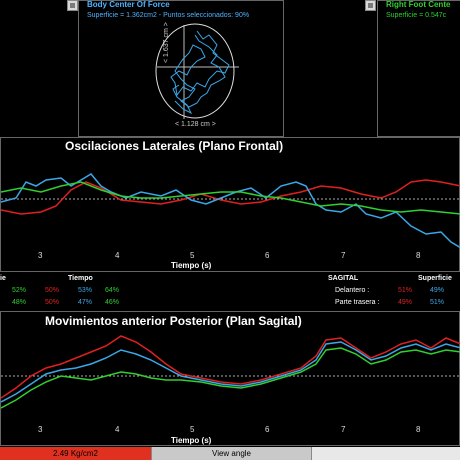 The height and width of the screenshot is (460, 460). I want to click on stats-r2-c2: 50%, so click(52, 302).